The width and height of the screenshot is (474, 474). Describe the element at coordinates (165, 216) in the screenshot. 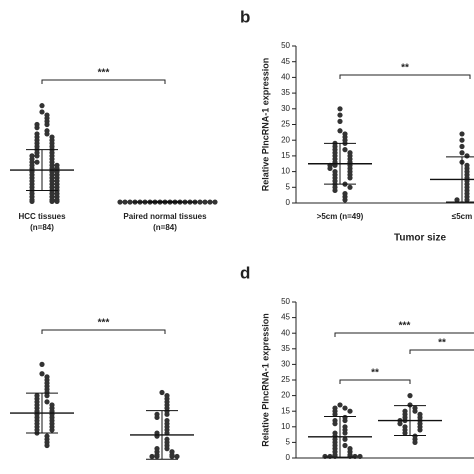

I see `x-tick-label: Paired normal tissues` at that location.